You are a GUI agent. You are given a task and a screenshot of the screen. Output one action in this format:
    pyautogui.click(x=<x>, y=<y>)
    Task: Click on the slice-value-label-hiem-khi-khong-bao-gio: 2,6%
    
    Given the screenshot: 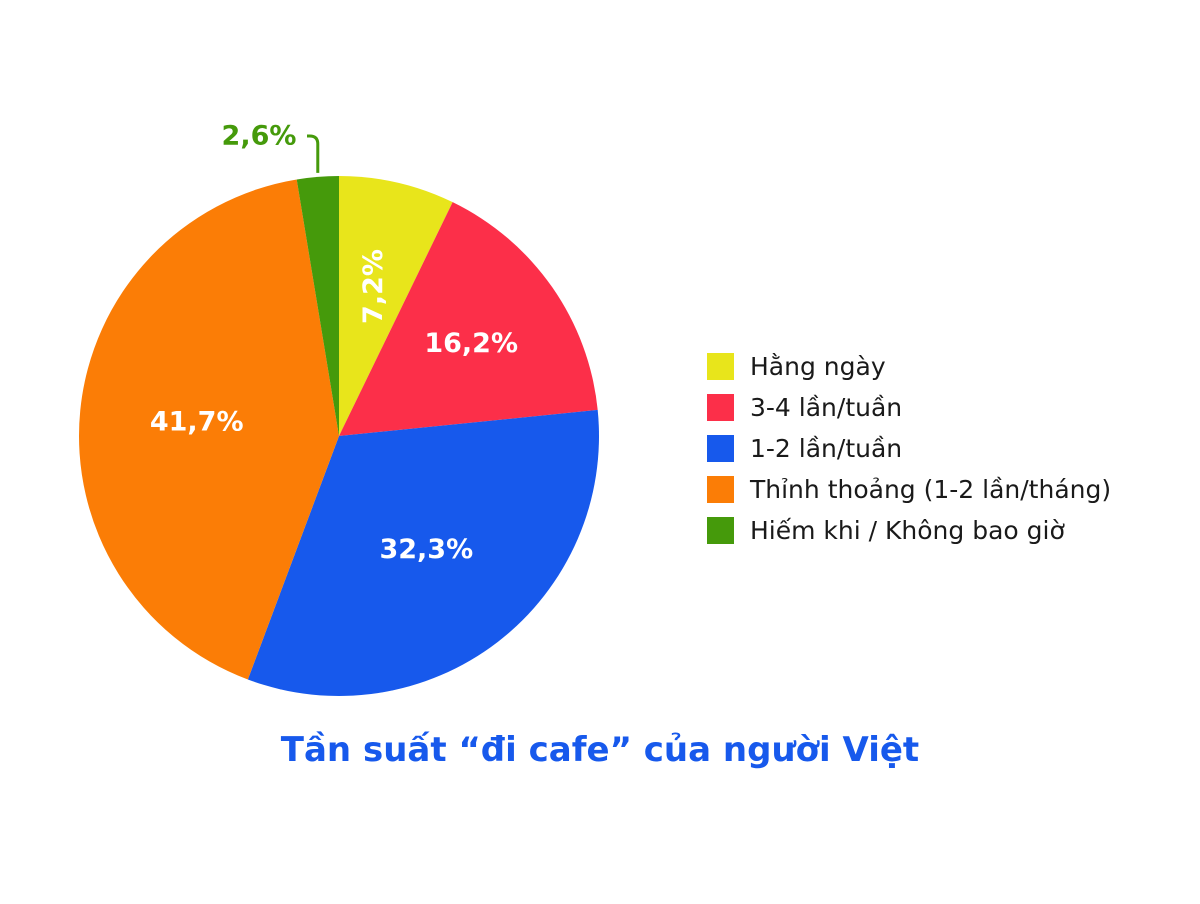 What is the action you would take?
    pyautogui.click(x=259, y=136)
    